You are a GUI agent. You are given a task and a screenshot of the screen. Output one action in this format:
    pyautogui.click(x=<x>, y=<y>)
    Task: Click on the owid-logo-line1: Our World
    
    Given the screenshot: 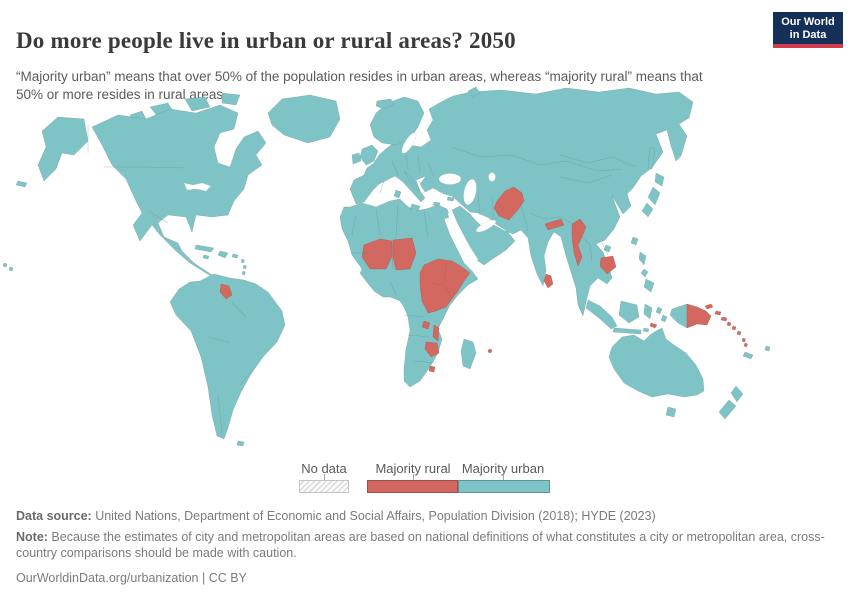 What is the action you would take?
    pyautogui.click(x=808, y=22)
    